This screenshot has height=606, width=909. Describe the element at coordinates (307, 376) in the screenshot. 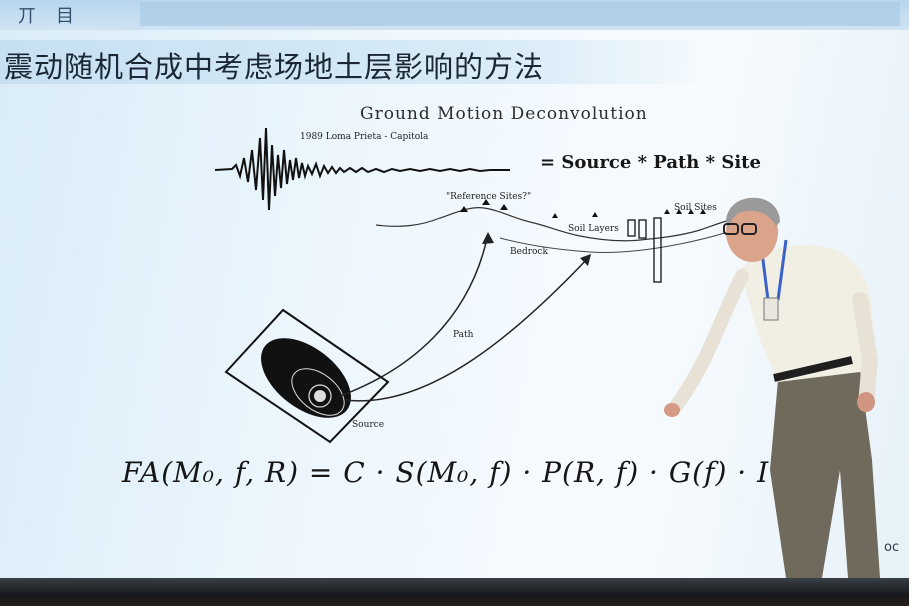

I see `source-region` at that location.